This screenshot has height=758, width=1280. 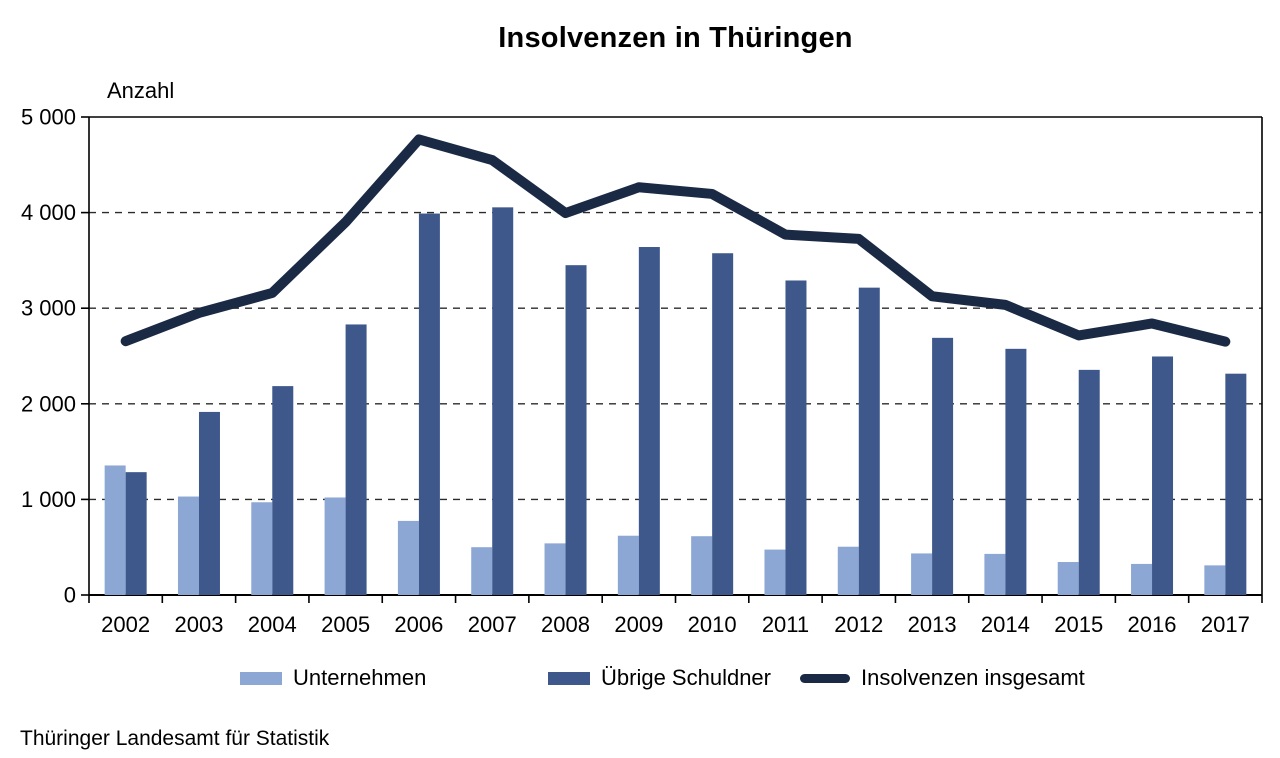 What do you see at coordinates (48, 403) in the screenshot?
I see `y-tick-label-2000: 2 000` at bounding box center [48, 403].